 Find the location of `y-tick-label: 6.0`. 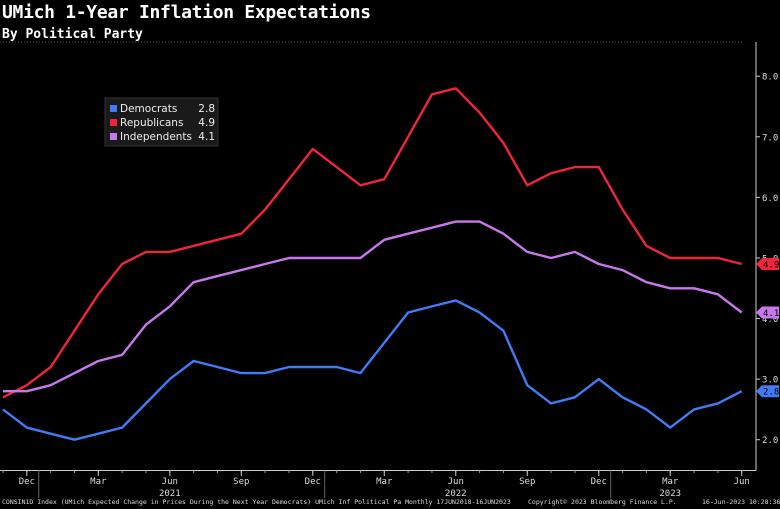

y-tick-label: 6.0 is located at coordinates (770, 199).